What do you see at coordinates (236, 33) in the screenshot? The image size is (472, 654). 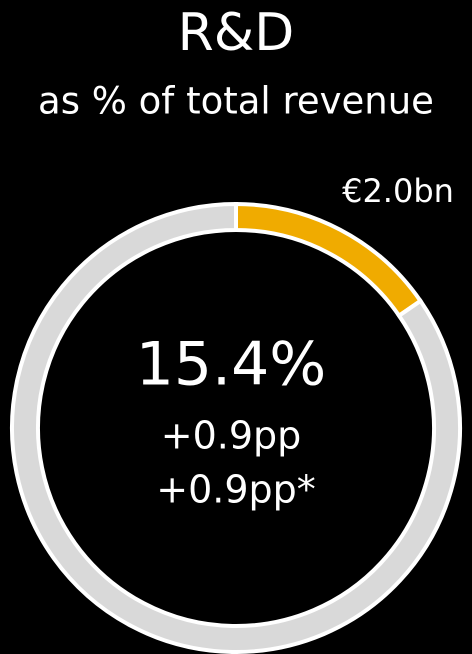 I see `chart-title: R&D` at bounding box center [236, 33].